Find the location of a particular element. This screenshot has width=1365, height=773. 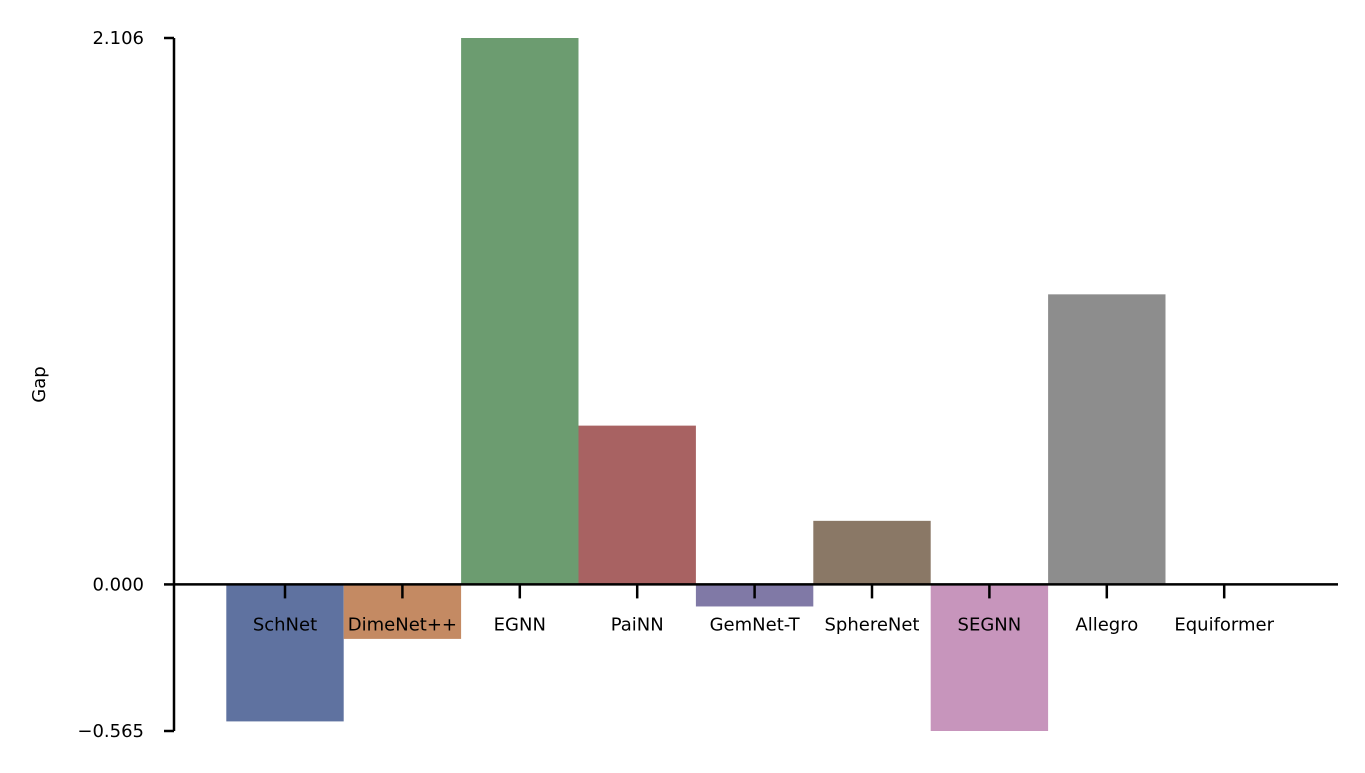

bar-painn is located at coordinates (637, 505).